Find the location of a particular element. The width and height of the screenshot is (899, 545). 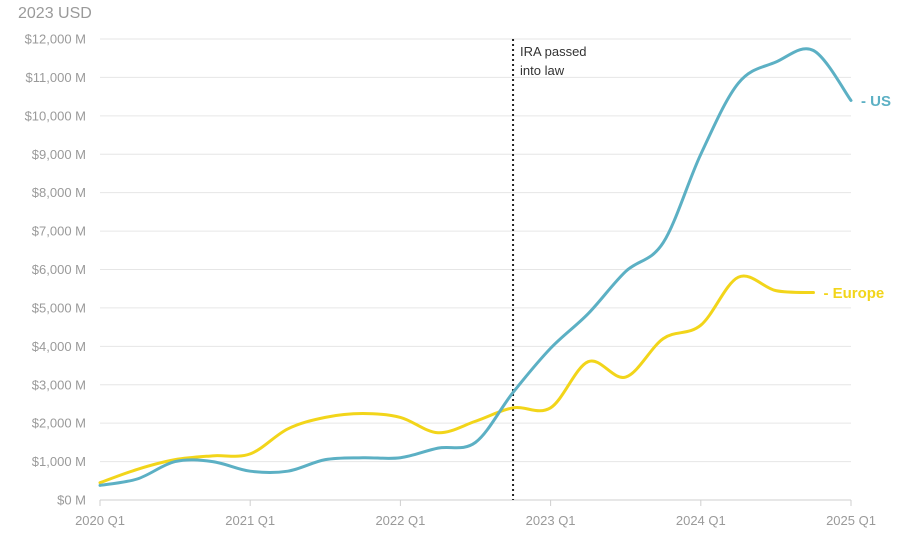

y-tick-label: $1,000 M is located at coordinates (59, 461).